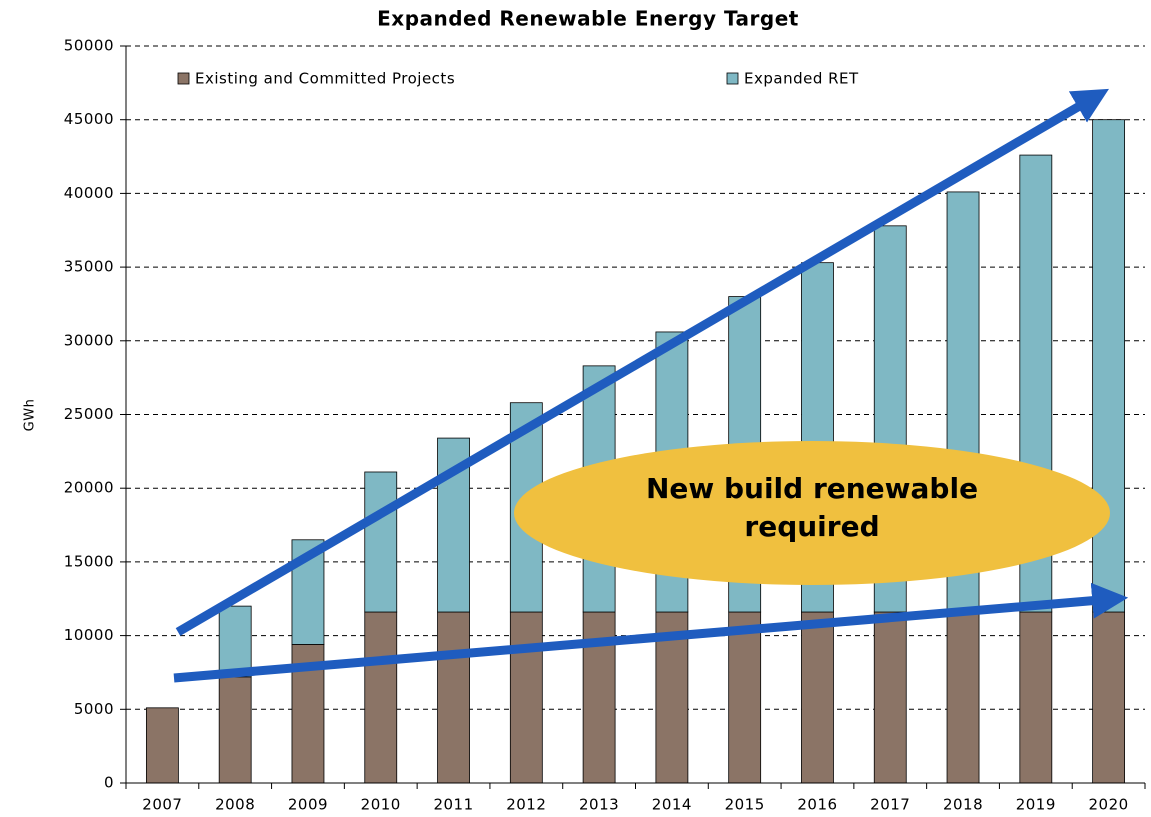 The height and width of the screenshot is (817, 1151). Describe the element at coordinates (1109, 805) in the screenshot. I see `x-tick-label: 2020` at that location.